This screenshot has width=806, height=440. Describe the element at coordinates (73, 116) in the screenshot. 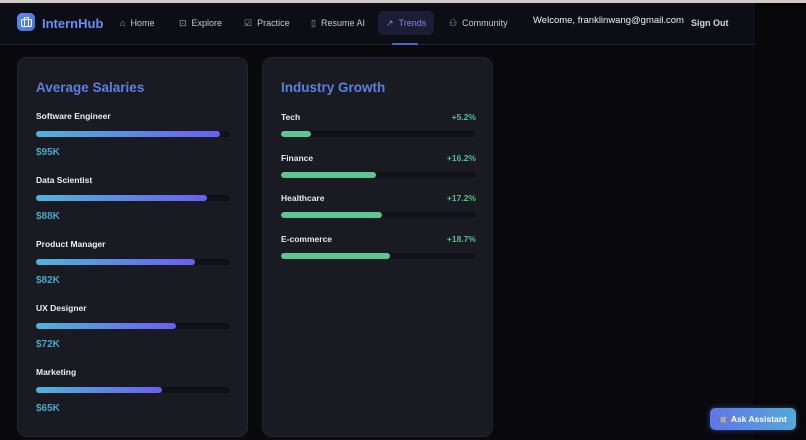

I see `role-label: Software Engineer` at that location.